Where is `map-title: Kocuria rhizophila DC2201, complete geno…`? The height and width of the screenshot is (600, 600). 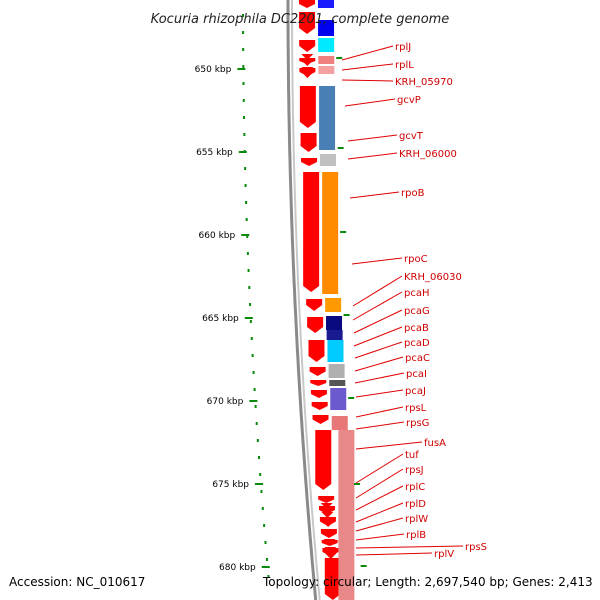 map-title: Kocuria rhizophila DC2201, complete geno… is located at coordinates (300, 19).